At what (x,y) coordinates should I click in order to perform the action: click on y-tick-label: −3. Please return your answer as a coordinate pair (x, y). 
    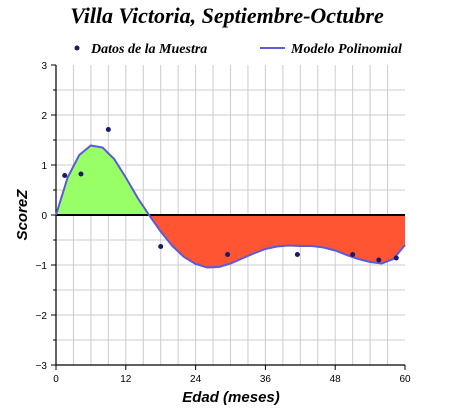
    Looking at the image, I should click on (42, 366).